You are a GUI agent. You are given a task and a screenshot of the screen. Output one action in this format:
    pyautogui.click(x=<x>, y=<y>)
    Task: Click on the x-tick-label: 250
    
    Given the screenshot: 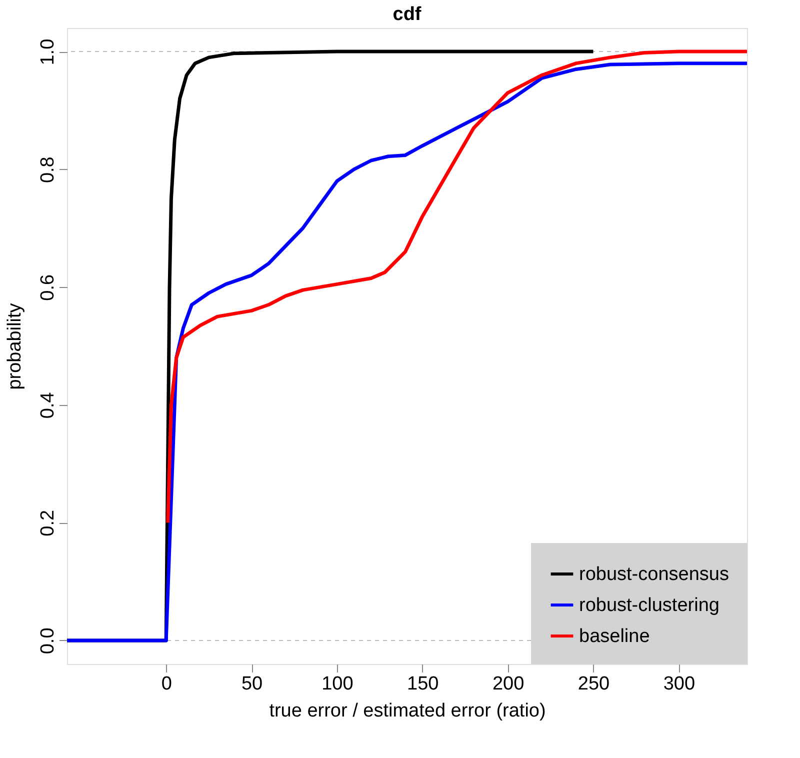 What is the action you would take?
    pyautogui.click(x=594, y=684)
    